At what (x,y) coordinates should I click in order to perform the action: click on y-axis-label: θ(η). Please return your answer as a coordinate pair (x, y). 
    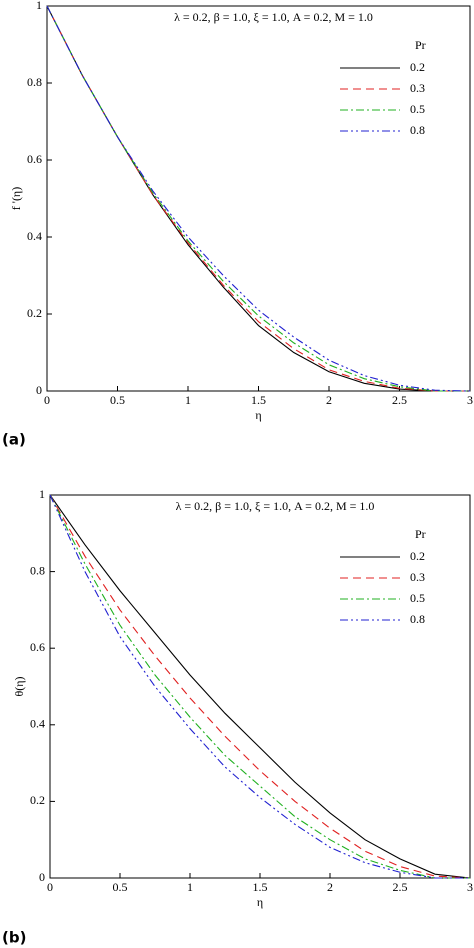
    Looking at the image, I should click on (19, 686).